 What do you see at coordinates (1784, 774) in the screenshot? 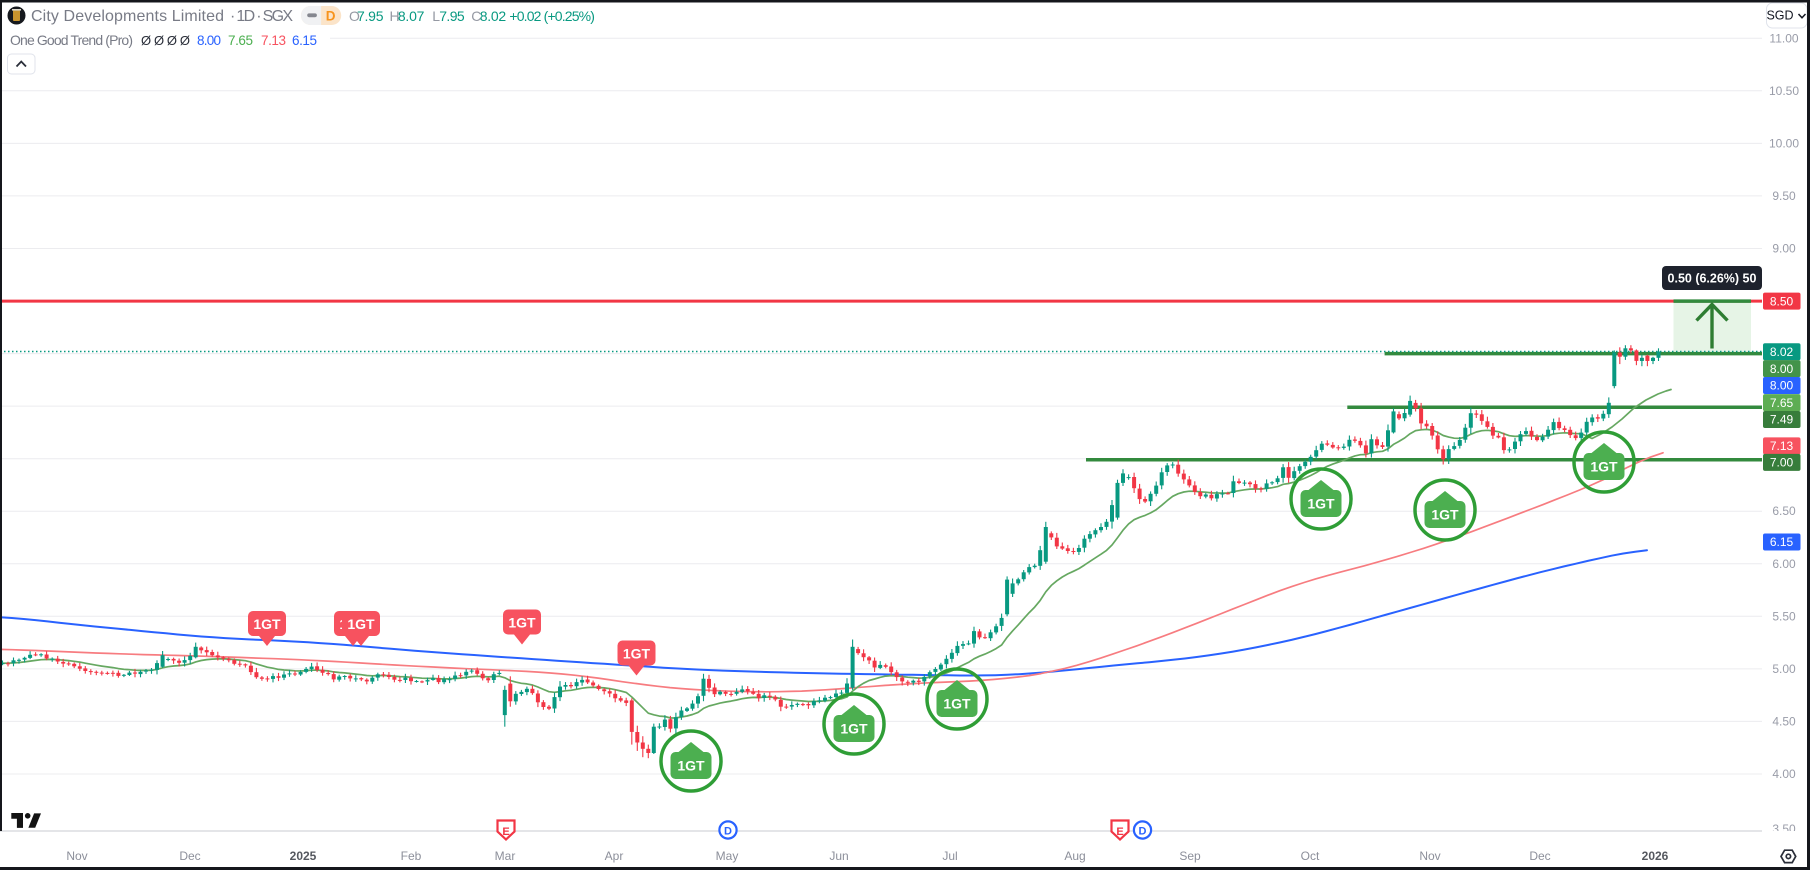
I see `svg-text: 4.00` at bounding box center [1784, 774].